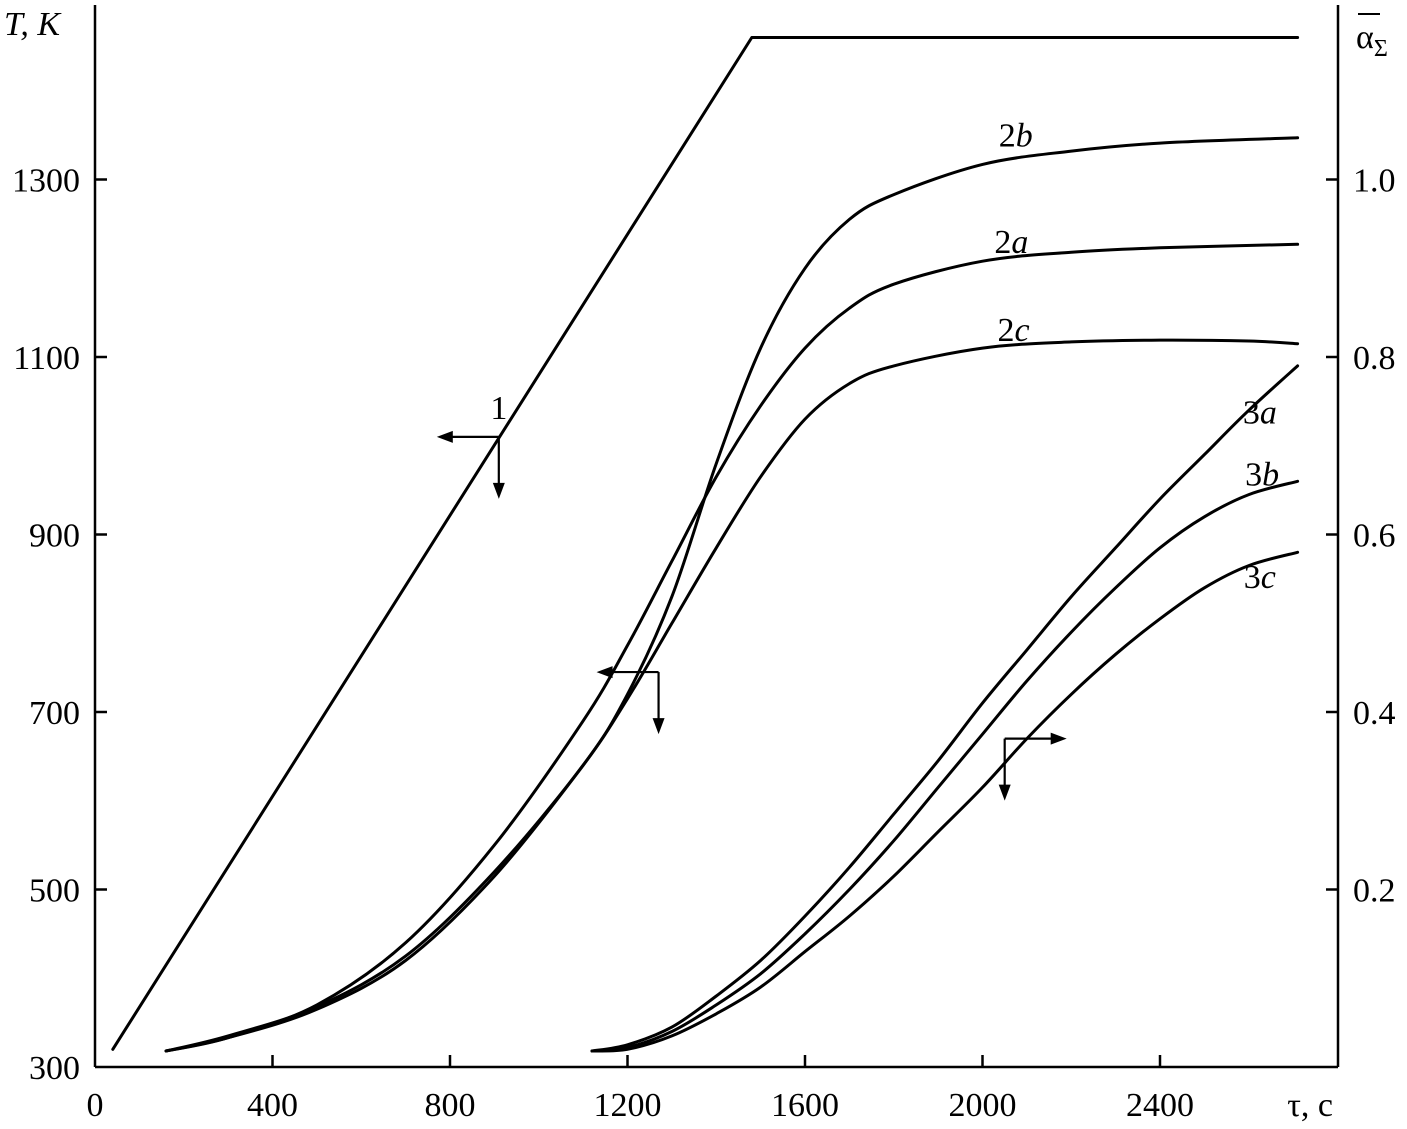 Image resolution: width=1407 pixels, height=1129 pixels. Describe the element at coordinates (54, 1068) in the screenshot. I see `y-left-tick-label: 300` at that location.